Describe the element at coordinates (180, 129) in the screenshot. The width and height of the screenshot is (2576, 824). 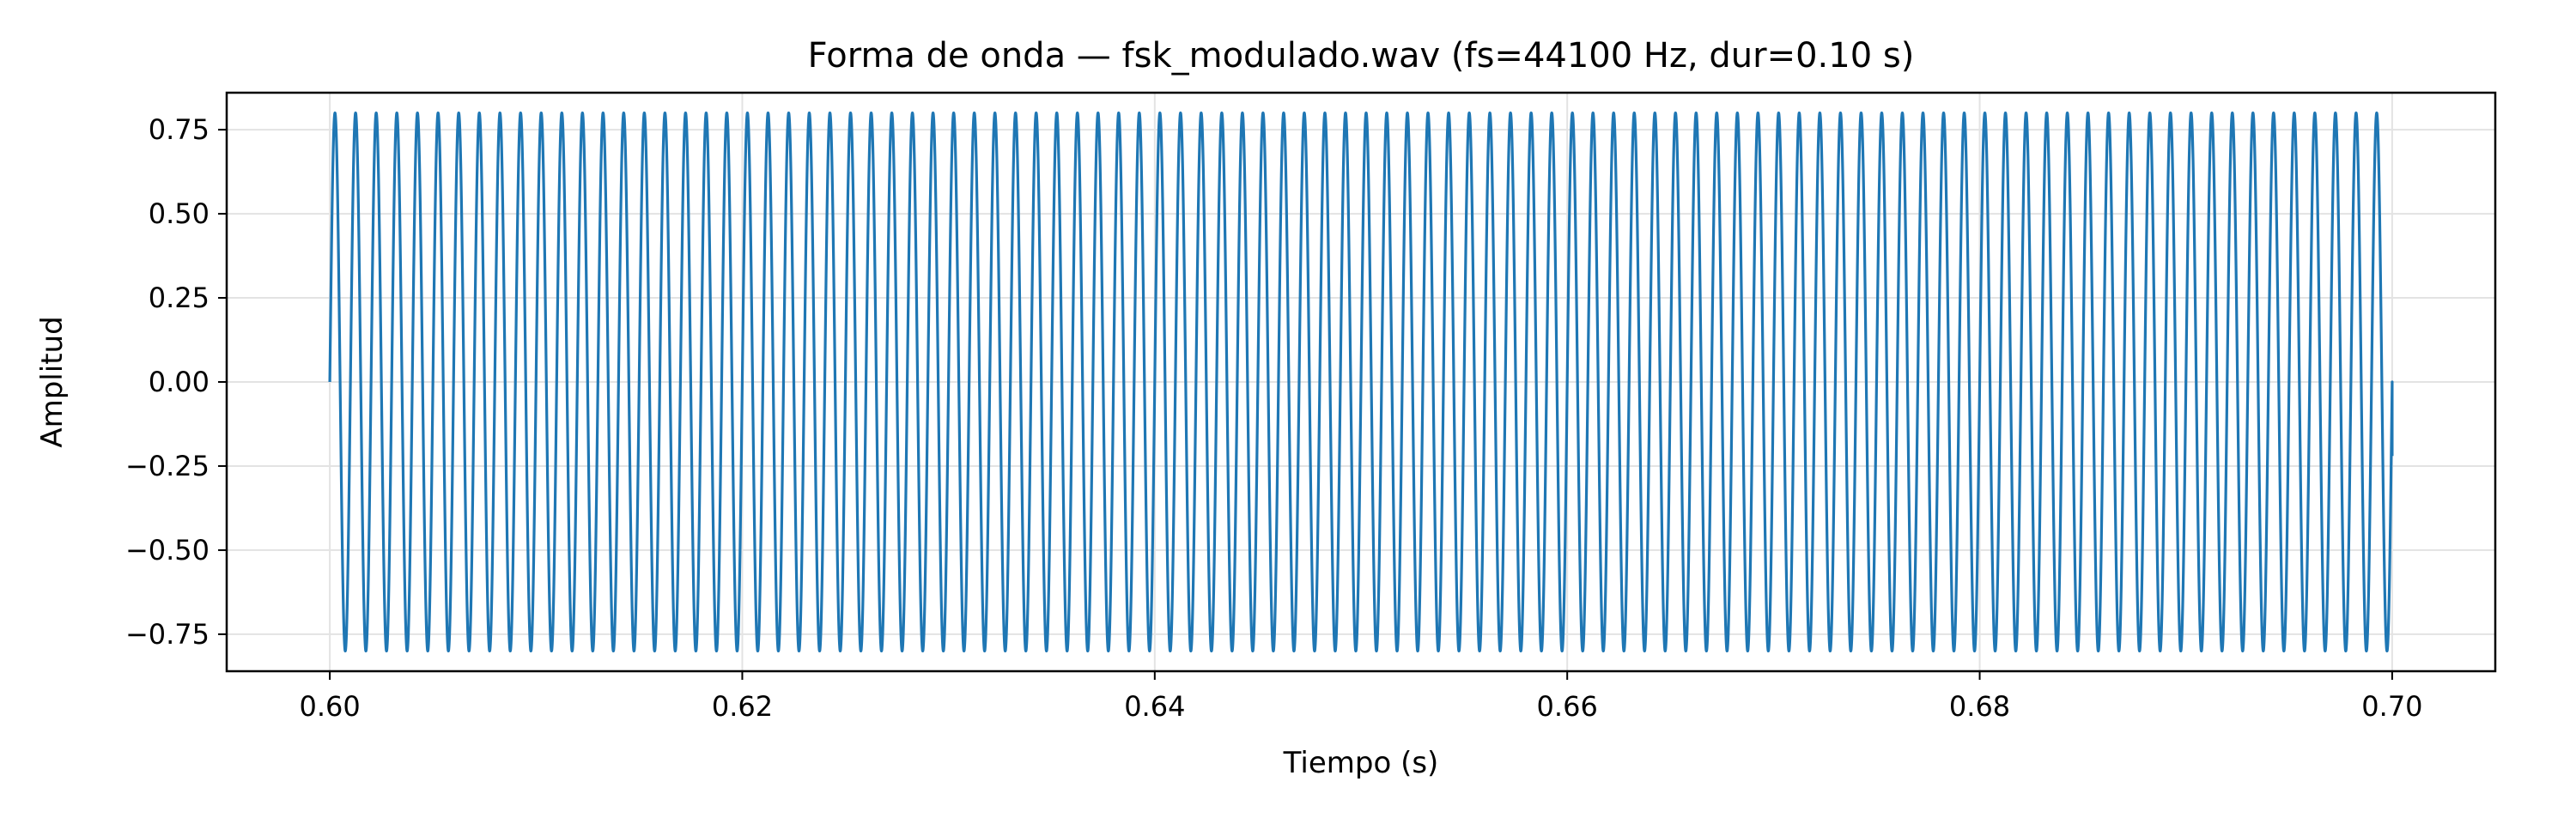
I see `y-tick-label: 0.75` at that location.